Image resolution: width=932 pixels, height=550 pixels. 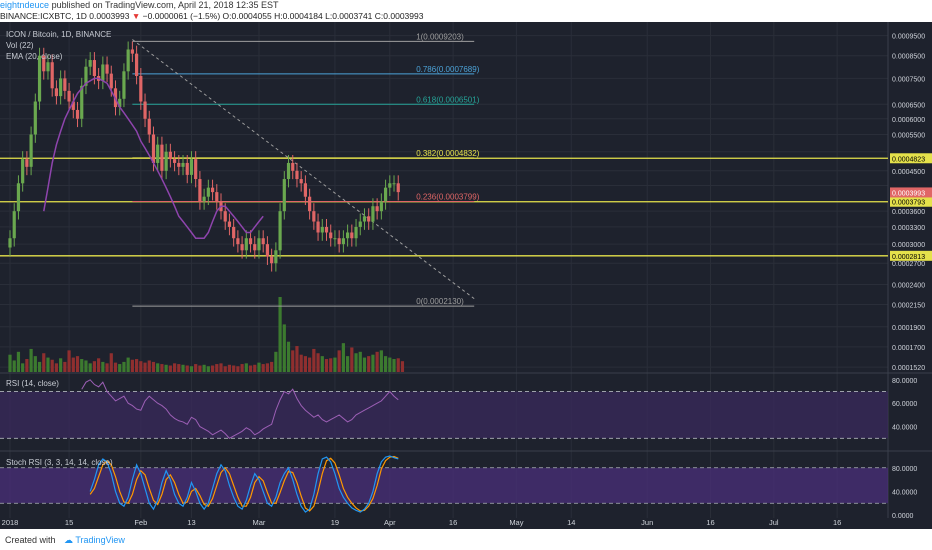 I want to click on close-value: C:0.0003993, so click(x=399, y=16).